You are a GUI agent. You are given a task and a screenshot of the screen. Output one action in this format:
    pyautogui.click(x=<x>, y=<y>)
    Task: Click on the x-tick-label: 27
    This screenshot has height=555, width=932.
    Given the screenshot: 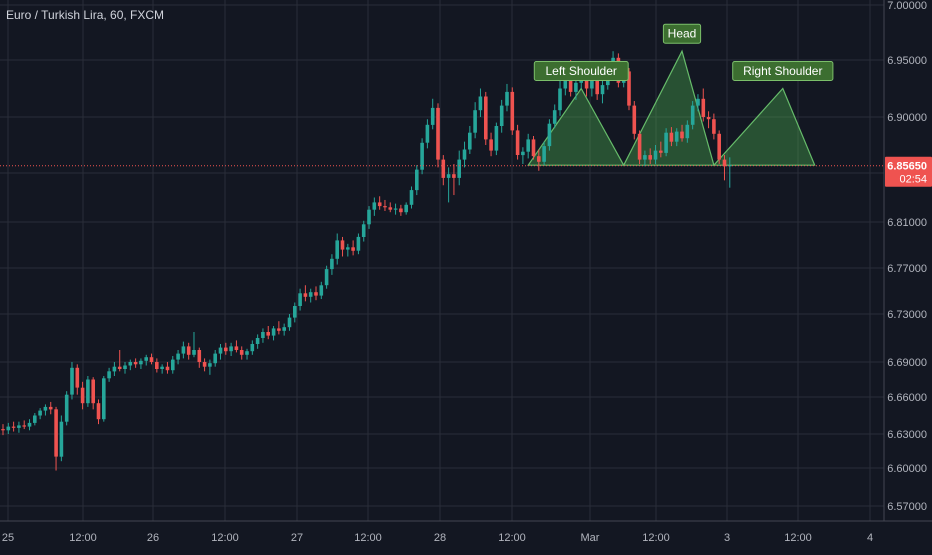 What is the action you would take?
    pyautogui.click(x=297, y=538)
    